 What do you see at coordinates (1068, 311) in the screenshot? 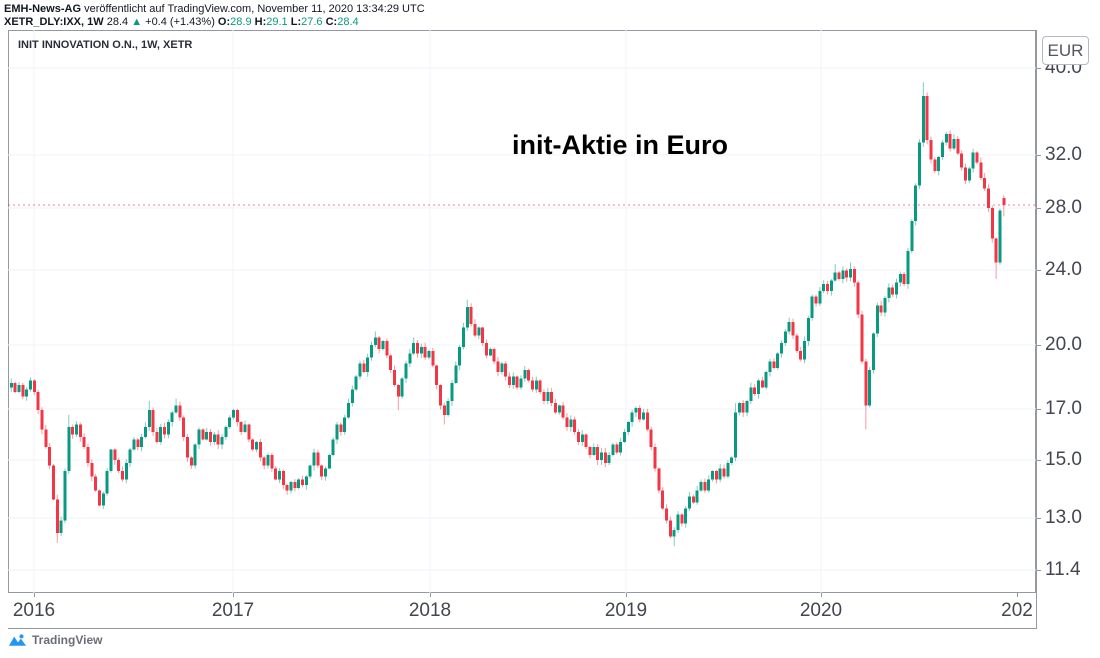
I see `price-axis: 40.0 32.0 28.0 24.0 20.0 17.0 15.0 13.0 11.4` at bounding box center [1068, 311].